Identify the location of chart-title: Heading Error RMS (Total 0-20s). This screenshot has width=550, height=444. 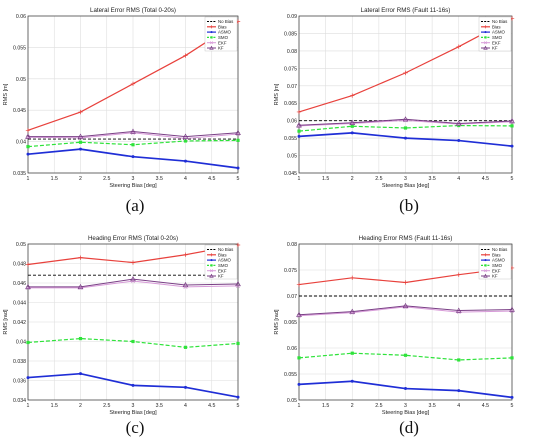
(133, 238).